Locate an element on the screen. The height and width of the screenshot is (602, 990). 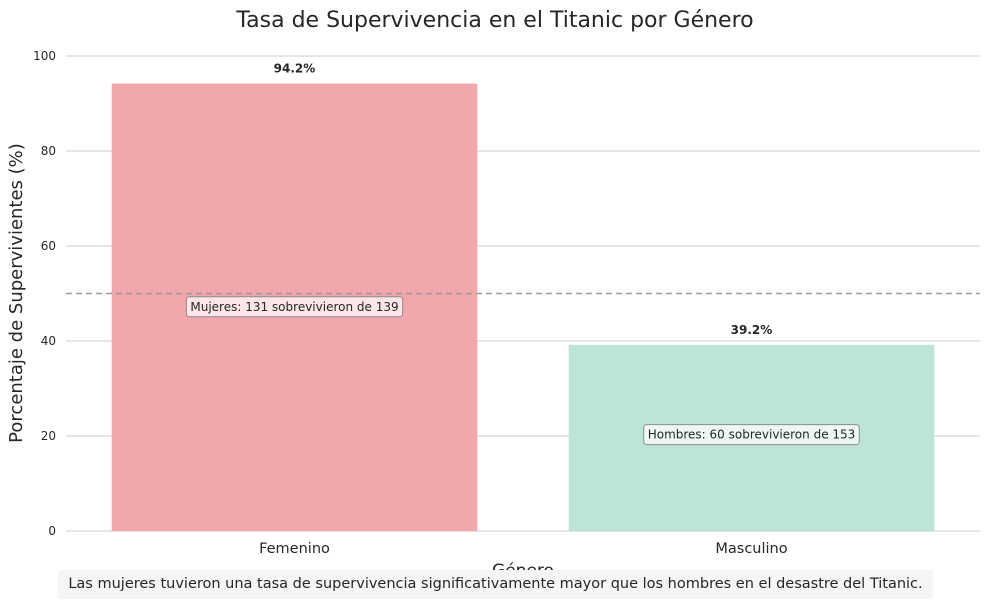
y-tick-label: 0 is located at coordinates (52, 531).